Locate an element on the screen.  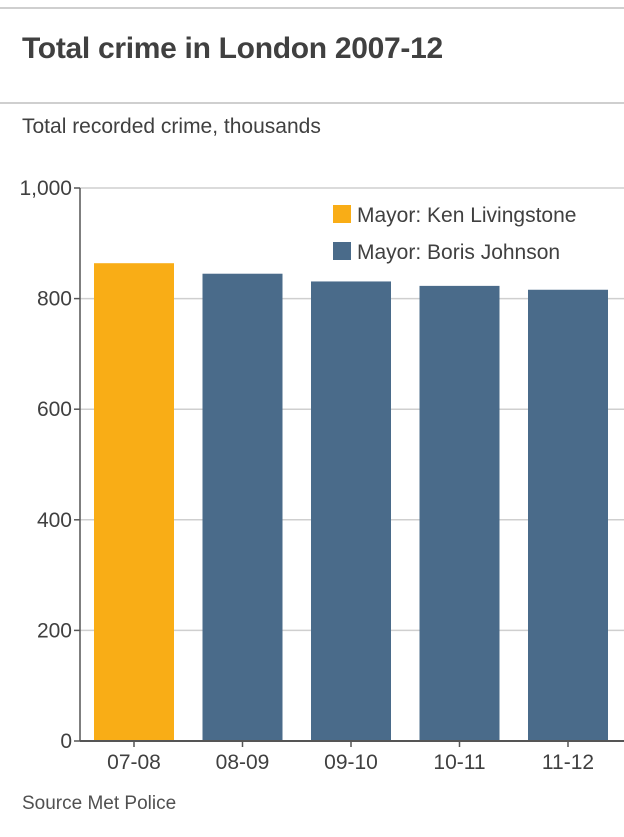
y-tick-label: 400 is located at coordinates (54, 520).